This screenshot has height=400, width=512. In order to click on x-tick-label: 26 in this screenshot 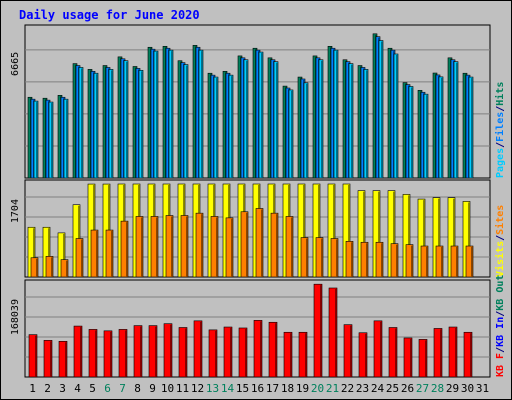, I will do `click(407, 388)`.